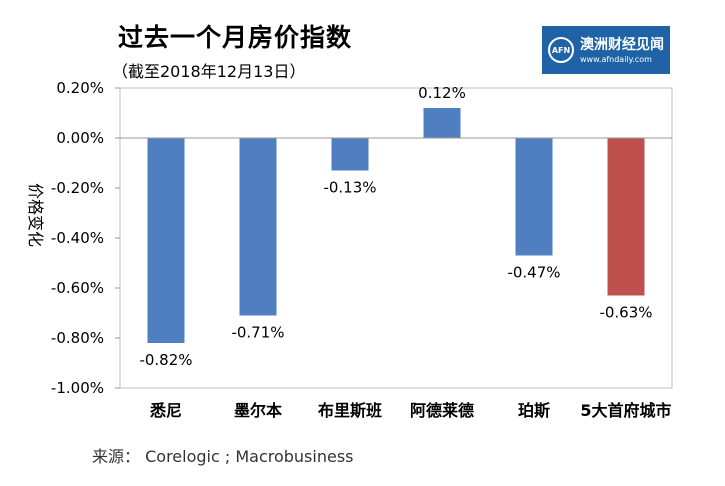 This screenshot has width=725, height=486. Describe the element at coordinates (350, 410) in the screenshot. I see `category-label: 布里斯班` at that location.